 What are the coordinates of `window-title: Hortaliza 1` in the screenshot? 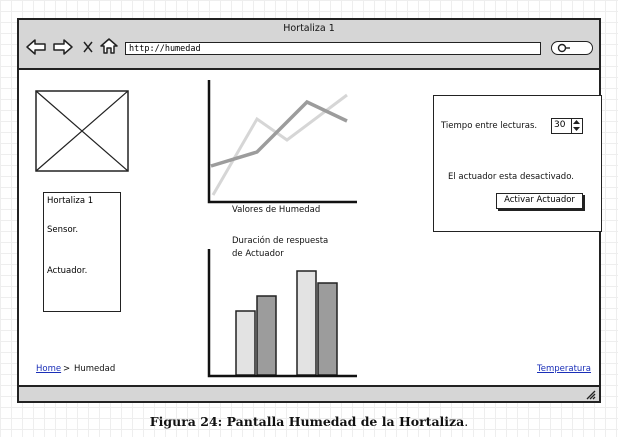 It's located at (309, 28).